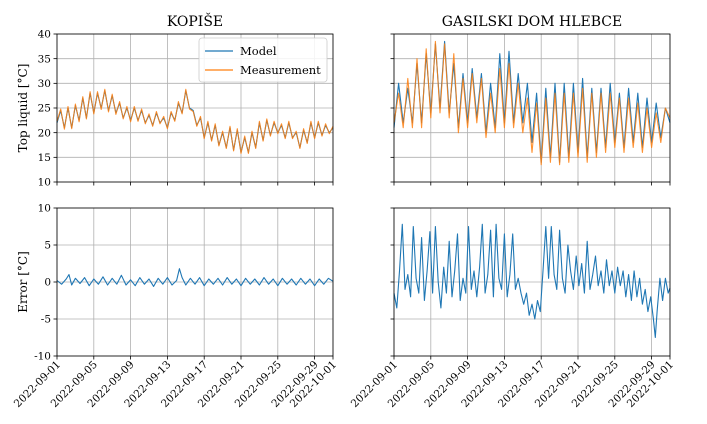 The width and height of the screenshot is (707, 424). Describe the element at coordinates (23, 108) in the screenshot. I see `y-axis-label: Top liquid [°C]` at that location.